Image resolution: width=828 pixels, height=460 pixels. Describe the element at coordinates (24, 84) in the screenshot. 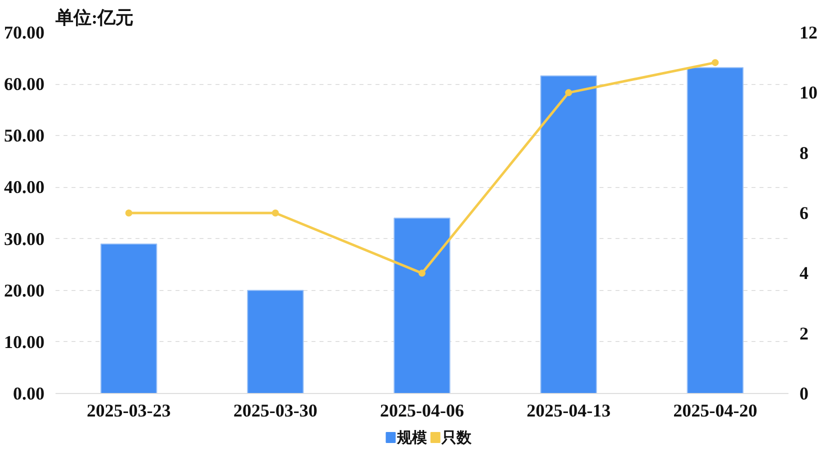

I see `y-tick-label: 60.00` at that location.